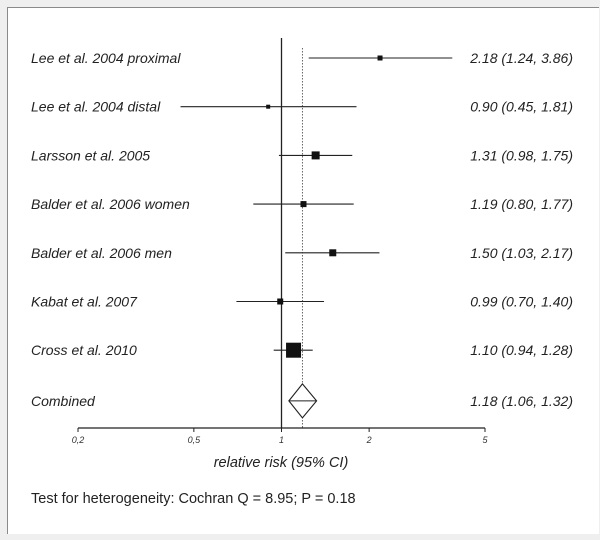 This screenshot has width=600, height=540. I want to click on estimate-label: 0.90 (0.45, 1.81), so click(521, 107).